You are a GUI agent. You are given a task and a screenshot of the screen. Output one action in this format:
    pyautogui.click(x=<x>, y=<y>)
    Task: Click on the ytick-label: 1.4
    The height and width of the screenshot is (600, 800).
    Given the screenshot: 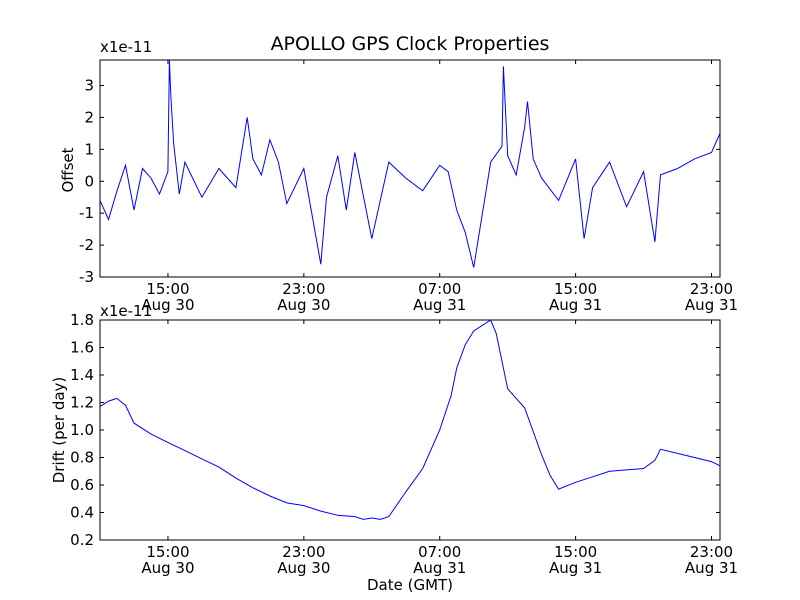 What is the action you would take?
    pyautogui.click(x=82, y=375)
    